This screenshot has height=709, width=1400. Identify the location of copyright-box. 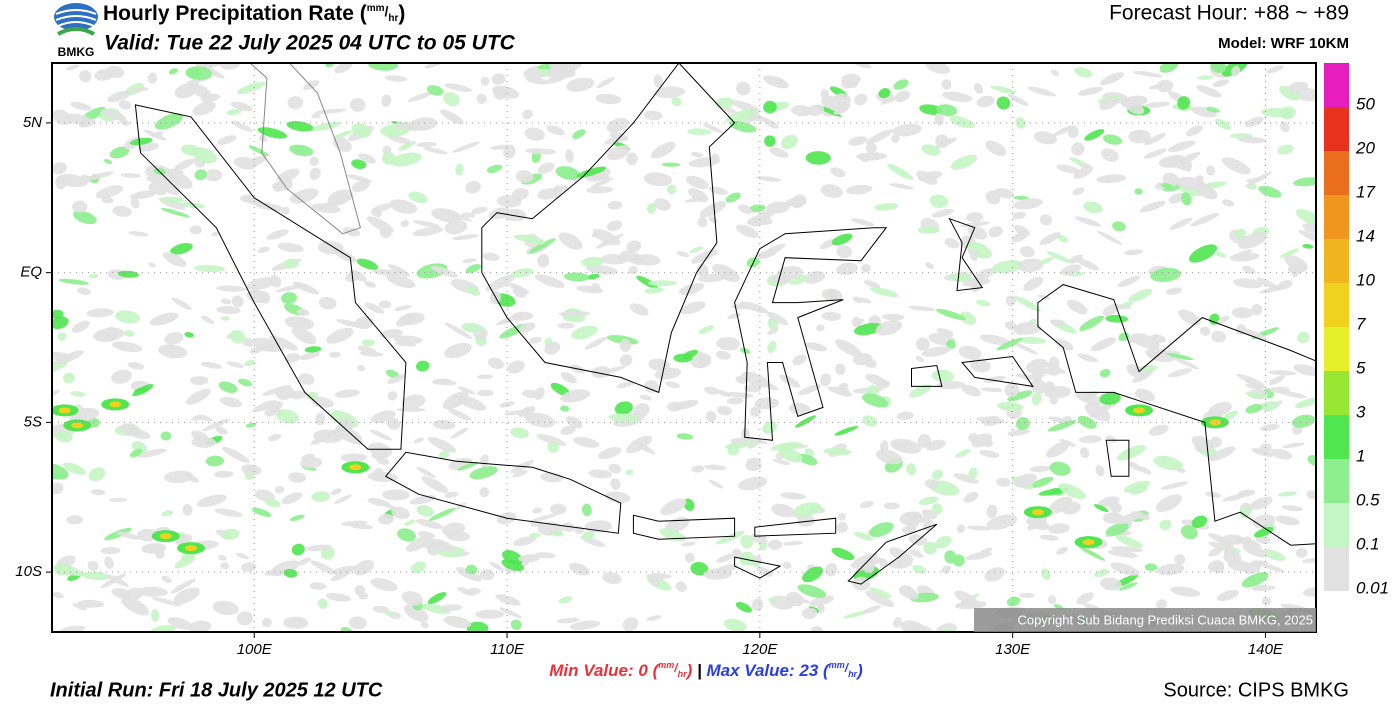
(1145, 620).